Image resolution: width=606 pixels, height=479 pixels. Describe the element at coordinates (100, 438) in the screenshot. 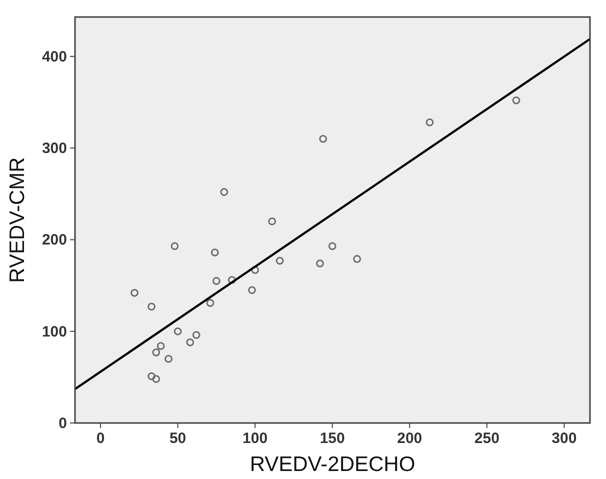

I see `x-tick-label: 0` at that location.